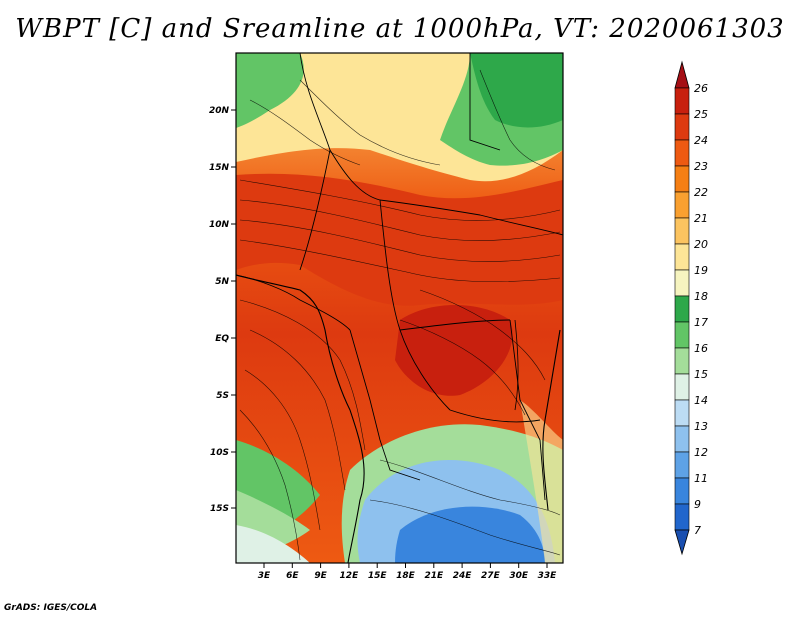 This screenshot has width=800, height=618. What do you see at coordinates (219, 225) in the screenshot?
I see `lat-label: 10N` at bounding box center [219, 225].